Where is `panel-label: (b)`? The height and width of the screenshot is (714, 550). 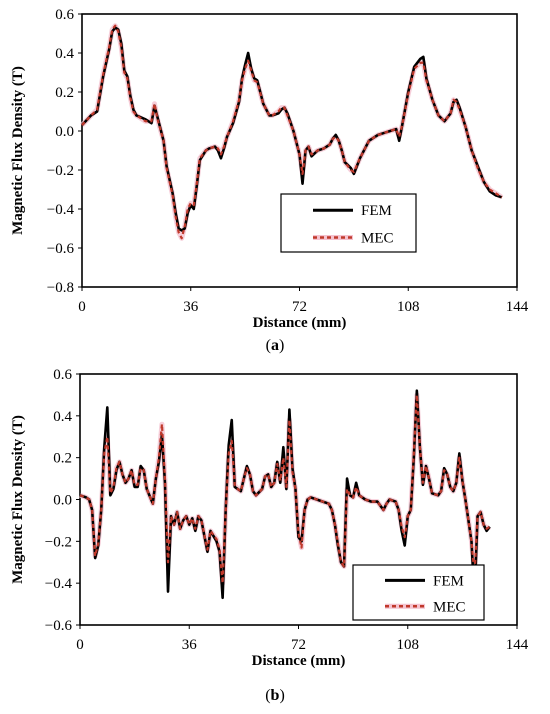
panel-label: (b) is located at coordinates (275, 695).